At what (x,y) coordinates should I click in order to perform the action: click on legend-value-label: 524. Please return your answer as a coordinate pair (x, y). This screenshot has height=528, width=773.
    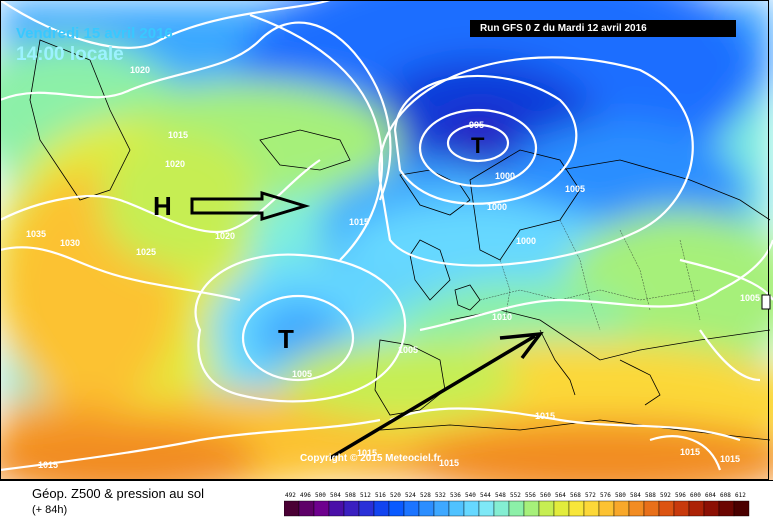
    Looking at the image, I should click on (410, 495).